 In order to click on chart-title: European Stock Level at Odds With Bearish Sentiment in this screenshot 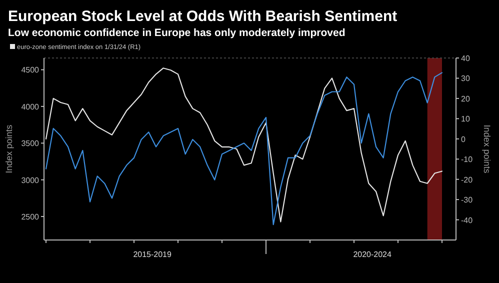, I will do `click(203, 16)`.